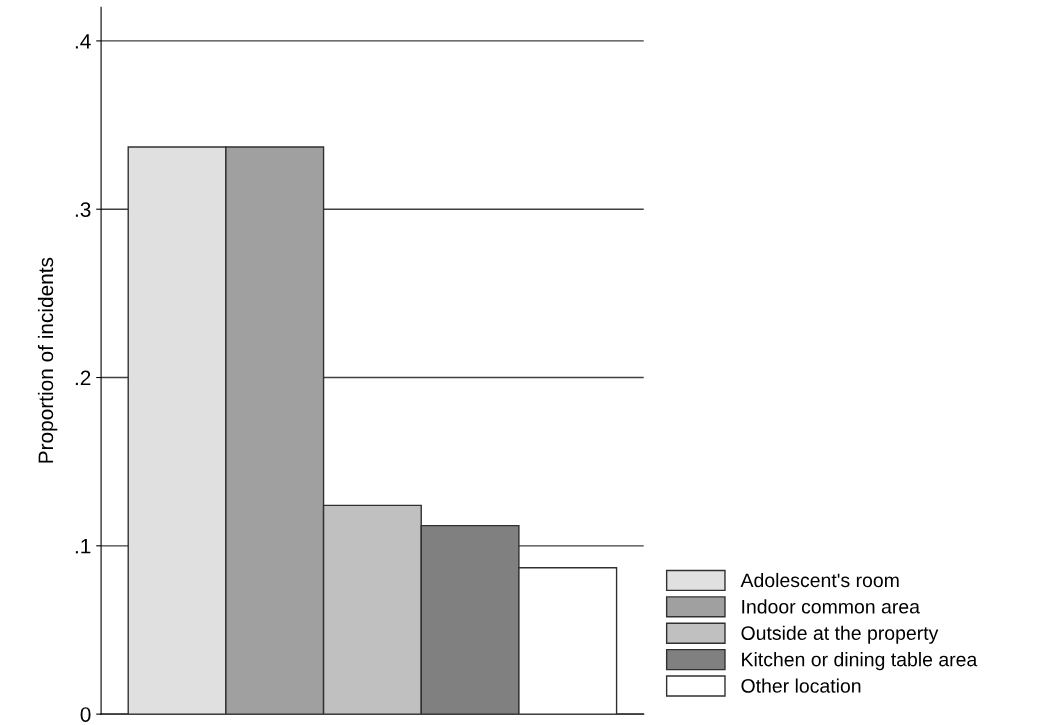 The width and height of the screenshot is (1064, 725). I want to click on legend-label: Kitchen or dining table area, so click(860, 661).